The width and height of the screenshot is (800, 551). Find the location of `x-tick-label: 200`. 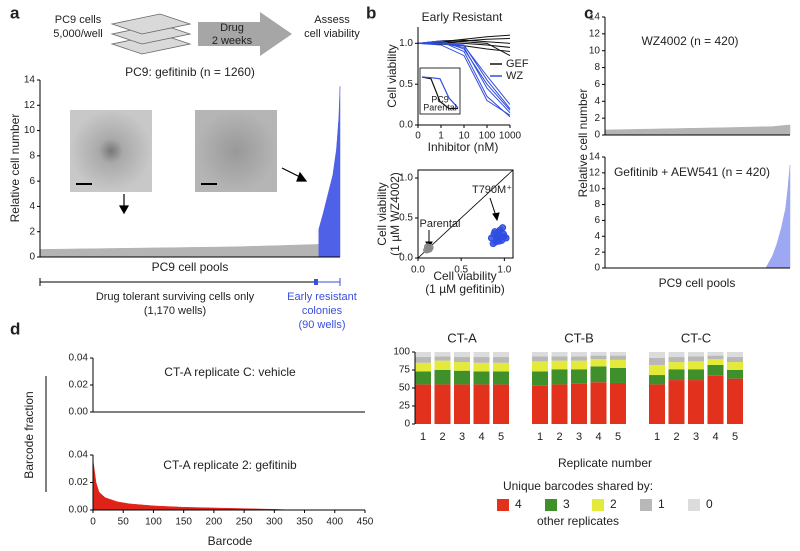

x-tick-label: 200 is located at coordinates (214, 522).